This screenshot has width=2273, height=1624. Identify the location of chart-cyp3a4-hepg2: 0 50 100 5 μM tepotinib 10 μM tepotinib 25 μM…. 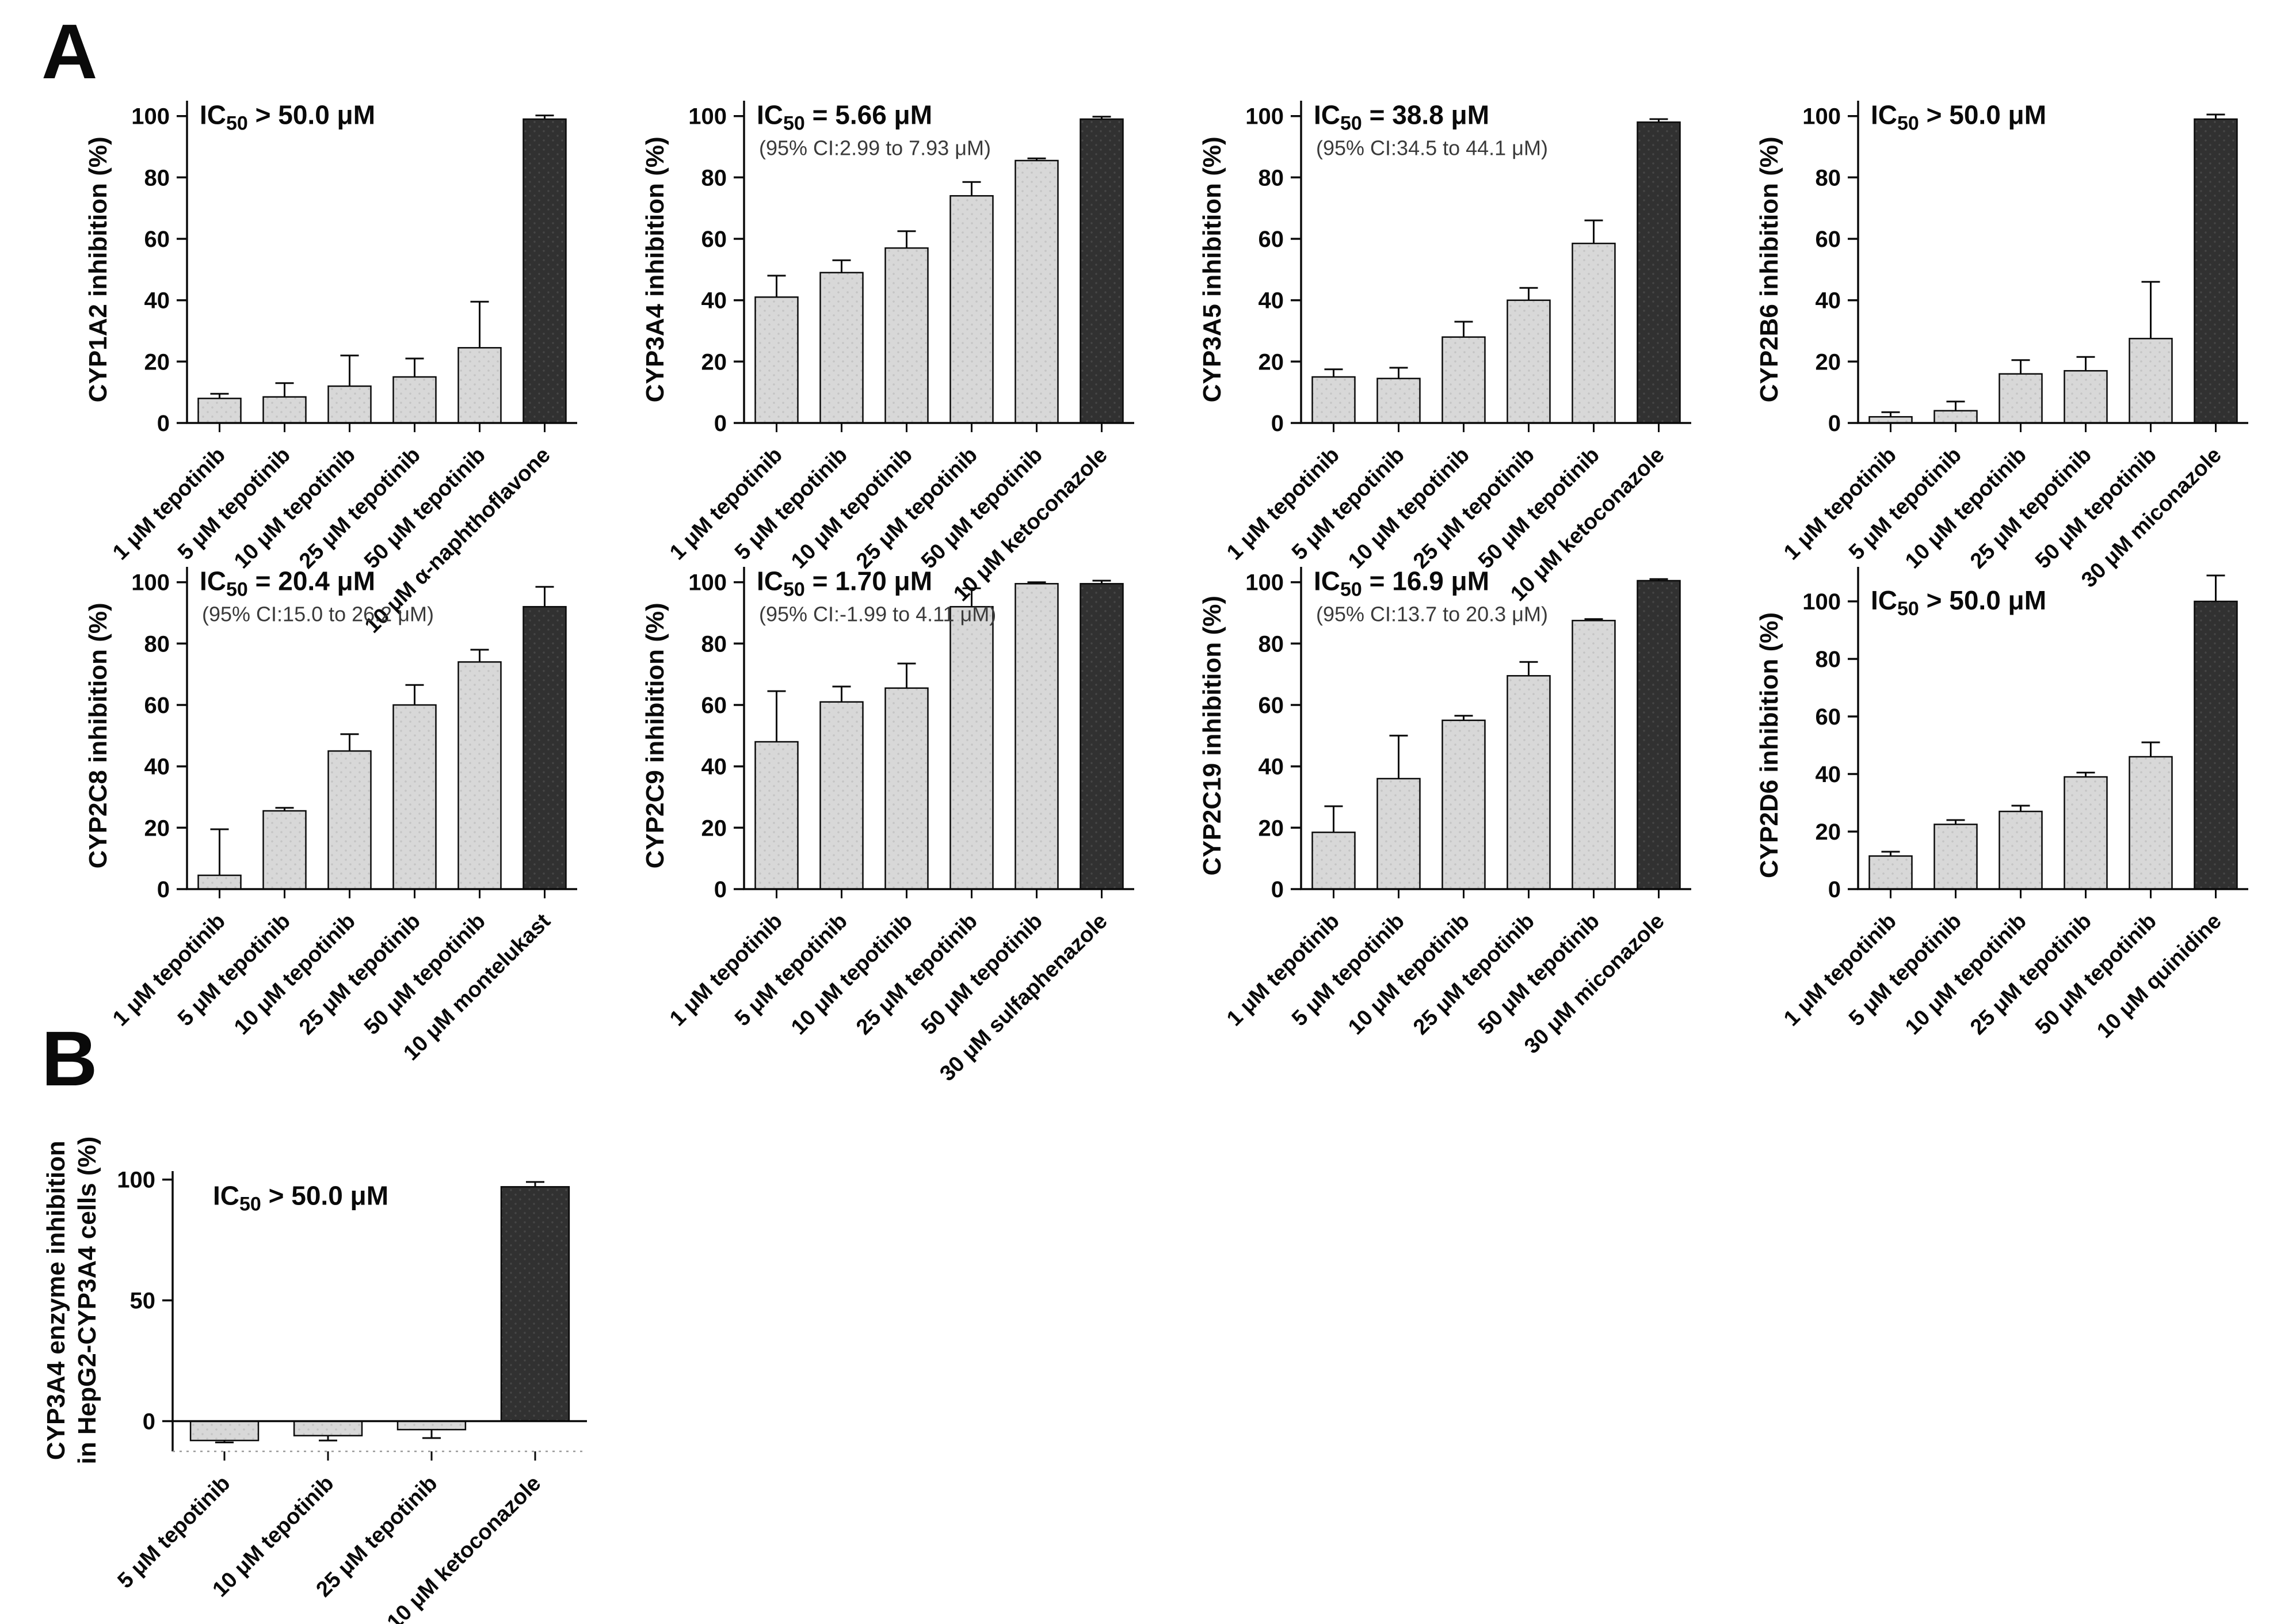
(409, 1353).